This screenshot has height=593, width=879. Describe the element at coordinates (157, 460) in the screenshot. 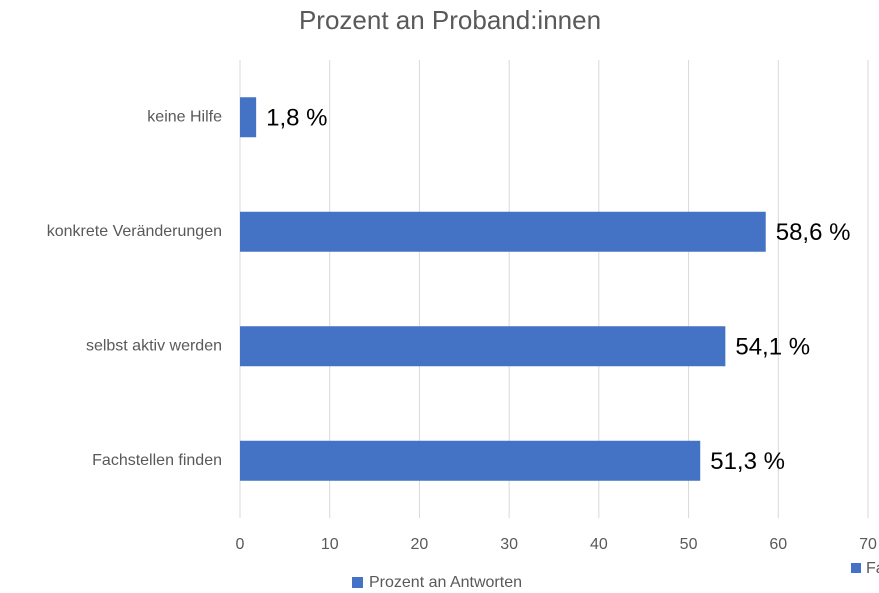

I see `y-tick-label: Fachstellen finden` at that location.